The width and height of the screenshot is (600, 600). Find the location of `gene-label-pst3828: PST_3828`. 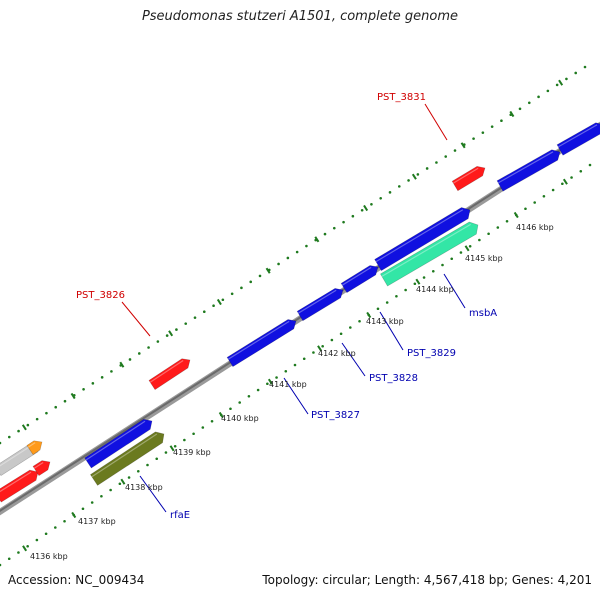

gene-label-pst3828: PST_3828 is located at coordinates (393, 378).